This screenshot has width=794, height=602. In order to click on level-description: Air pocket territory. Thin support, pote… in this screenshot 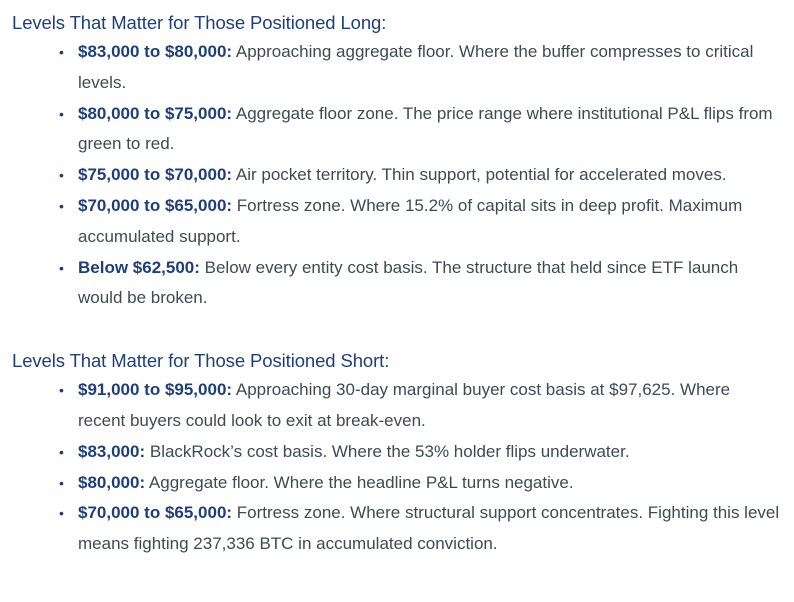, I will do `click(481, 175)`.